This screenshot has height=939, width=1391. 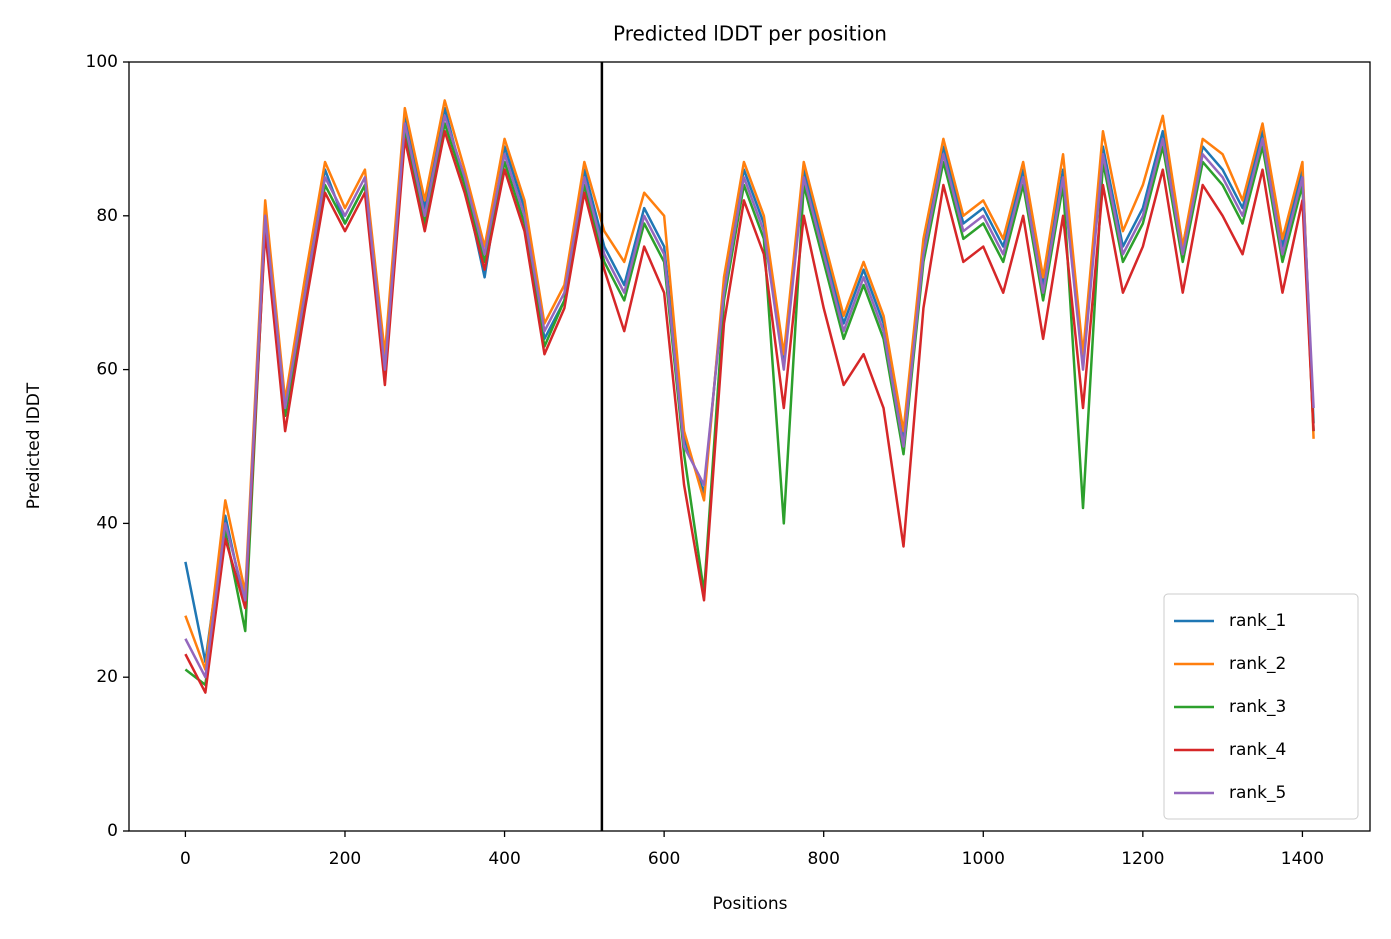 I want to click on y-tick-label: 100, so click(x=102, y=62).